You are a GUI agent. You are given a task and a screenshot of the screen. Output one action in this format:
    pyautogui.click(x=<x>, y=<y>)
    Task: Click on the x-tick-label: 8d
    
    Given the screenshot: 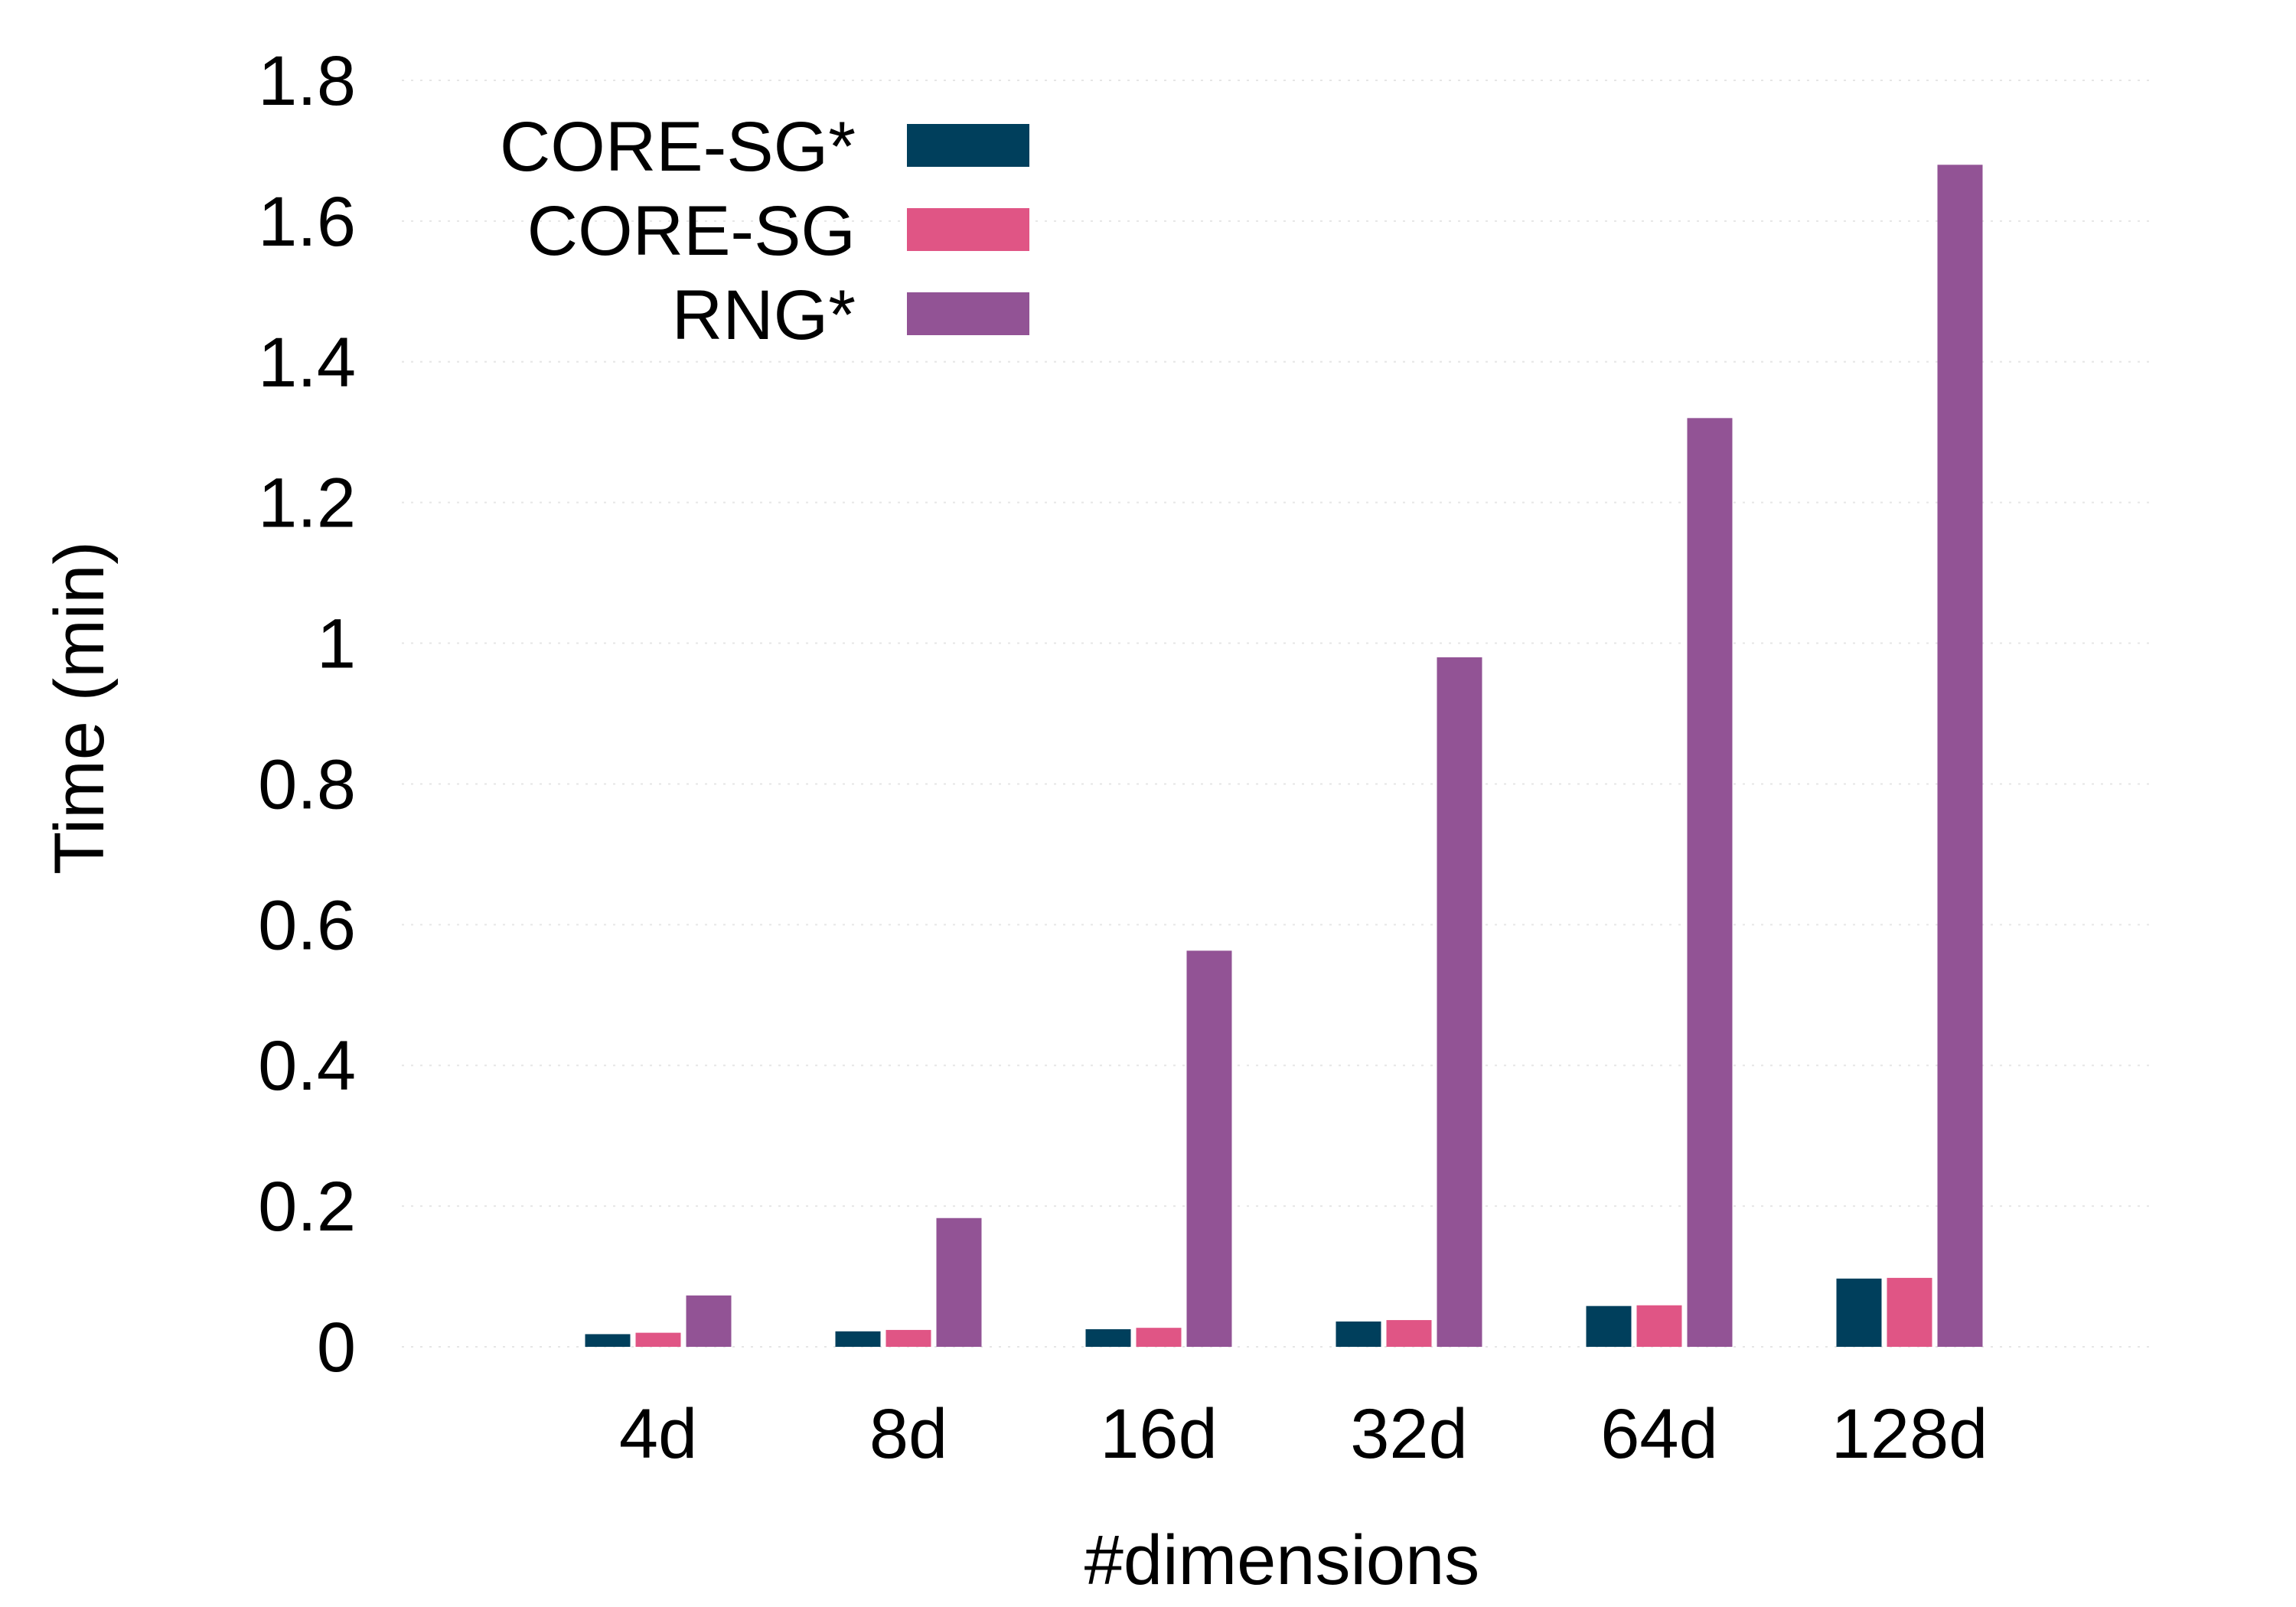 What is the action you would take?
    pyautogui.click(x=908, y=1434)
    